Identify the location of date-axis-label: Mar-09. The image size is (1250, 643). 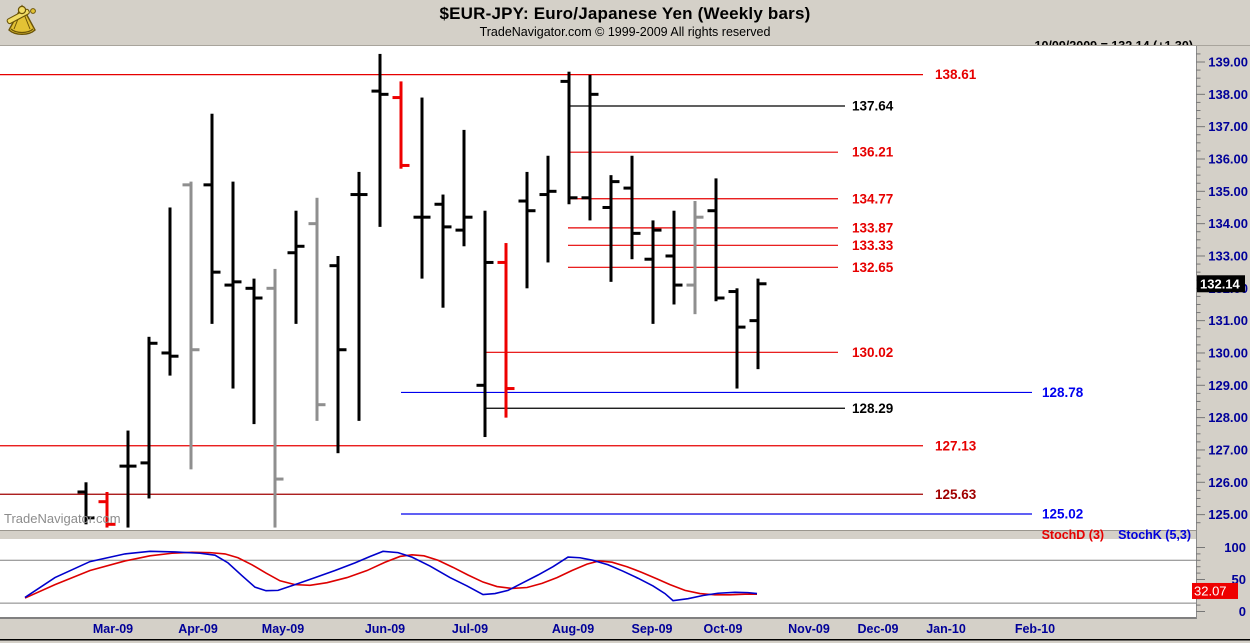
(113, 629).